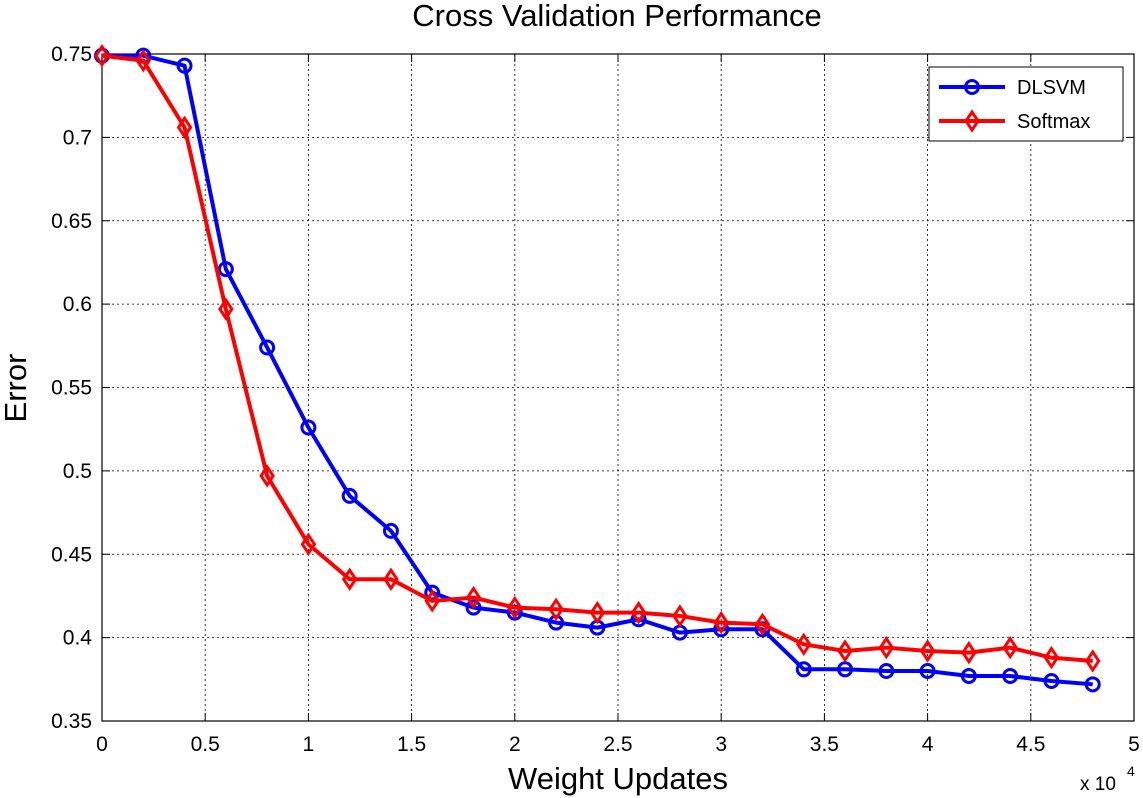 This screenshot has height=798, width=1143. Describe the element at coordinates (77, 137) in the screenshot. I see `y-tick-label: 0.7` at that location.